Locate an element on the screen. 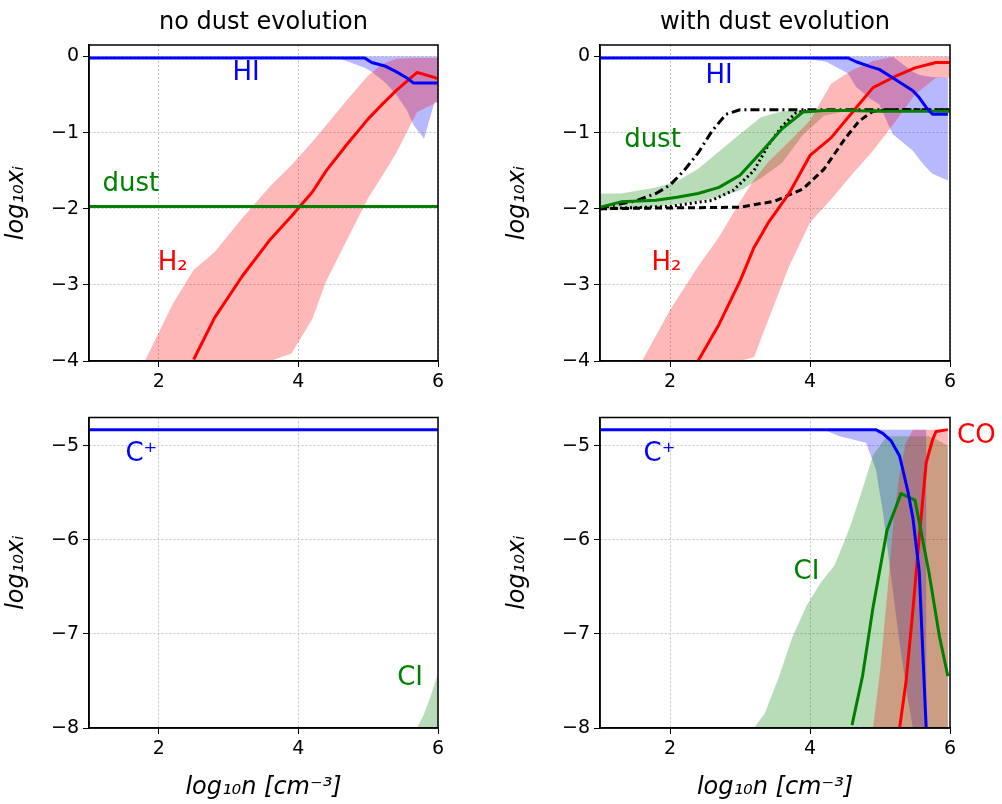 The height and width of the screenshot is (804, 1002). chart-title: no dust evolution is located at coordinates (263, 21).